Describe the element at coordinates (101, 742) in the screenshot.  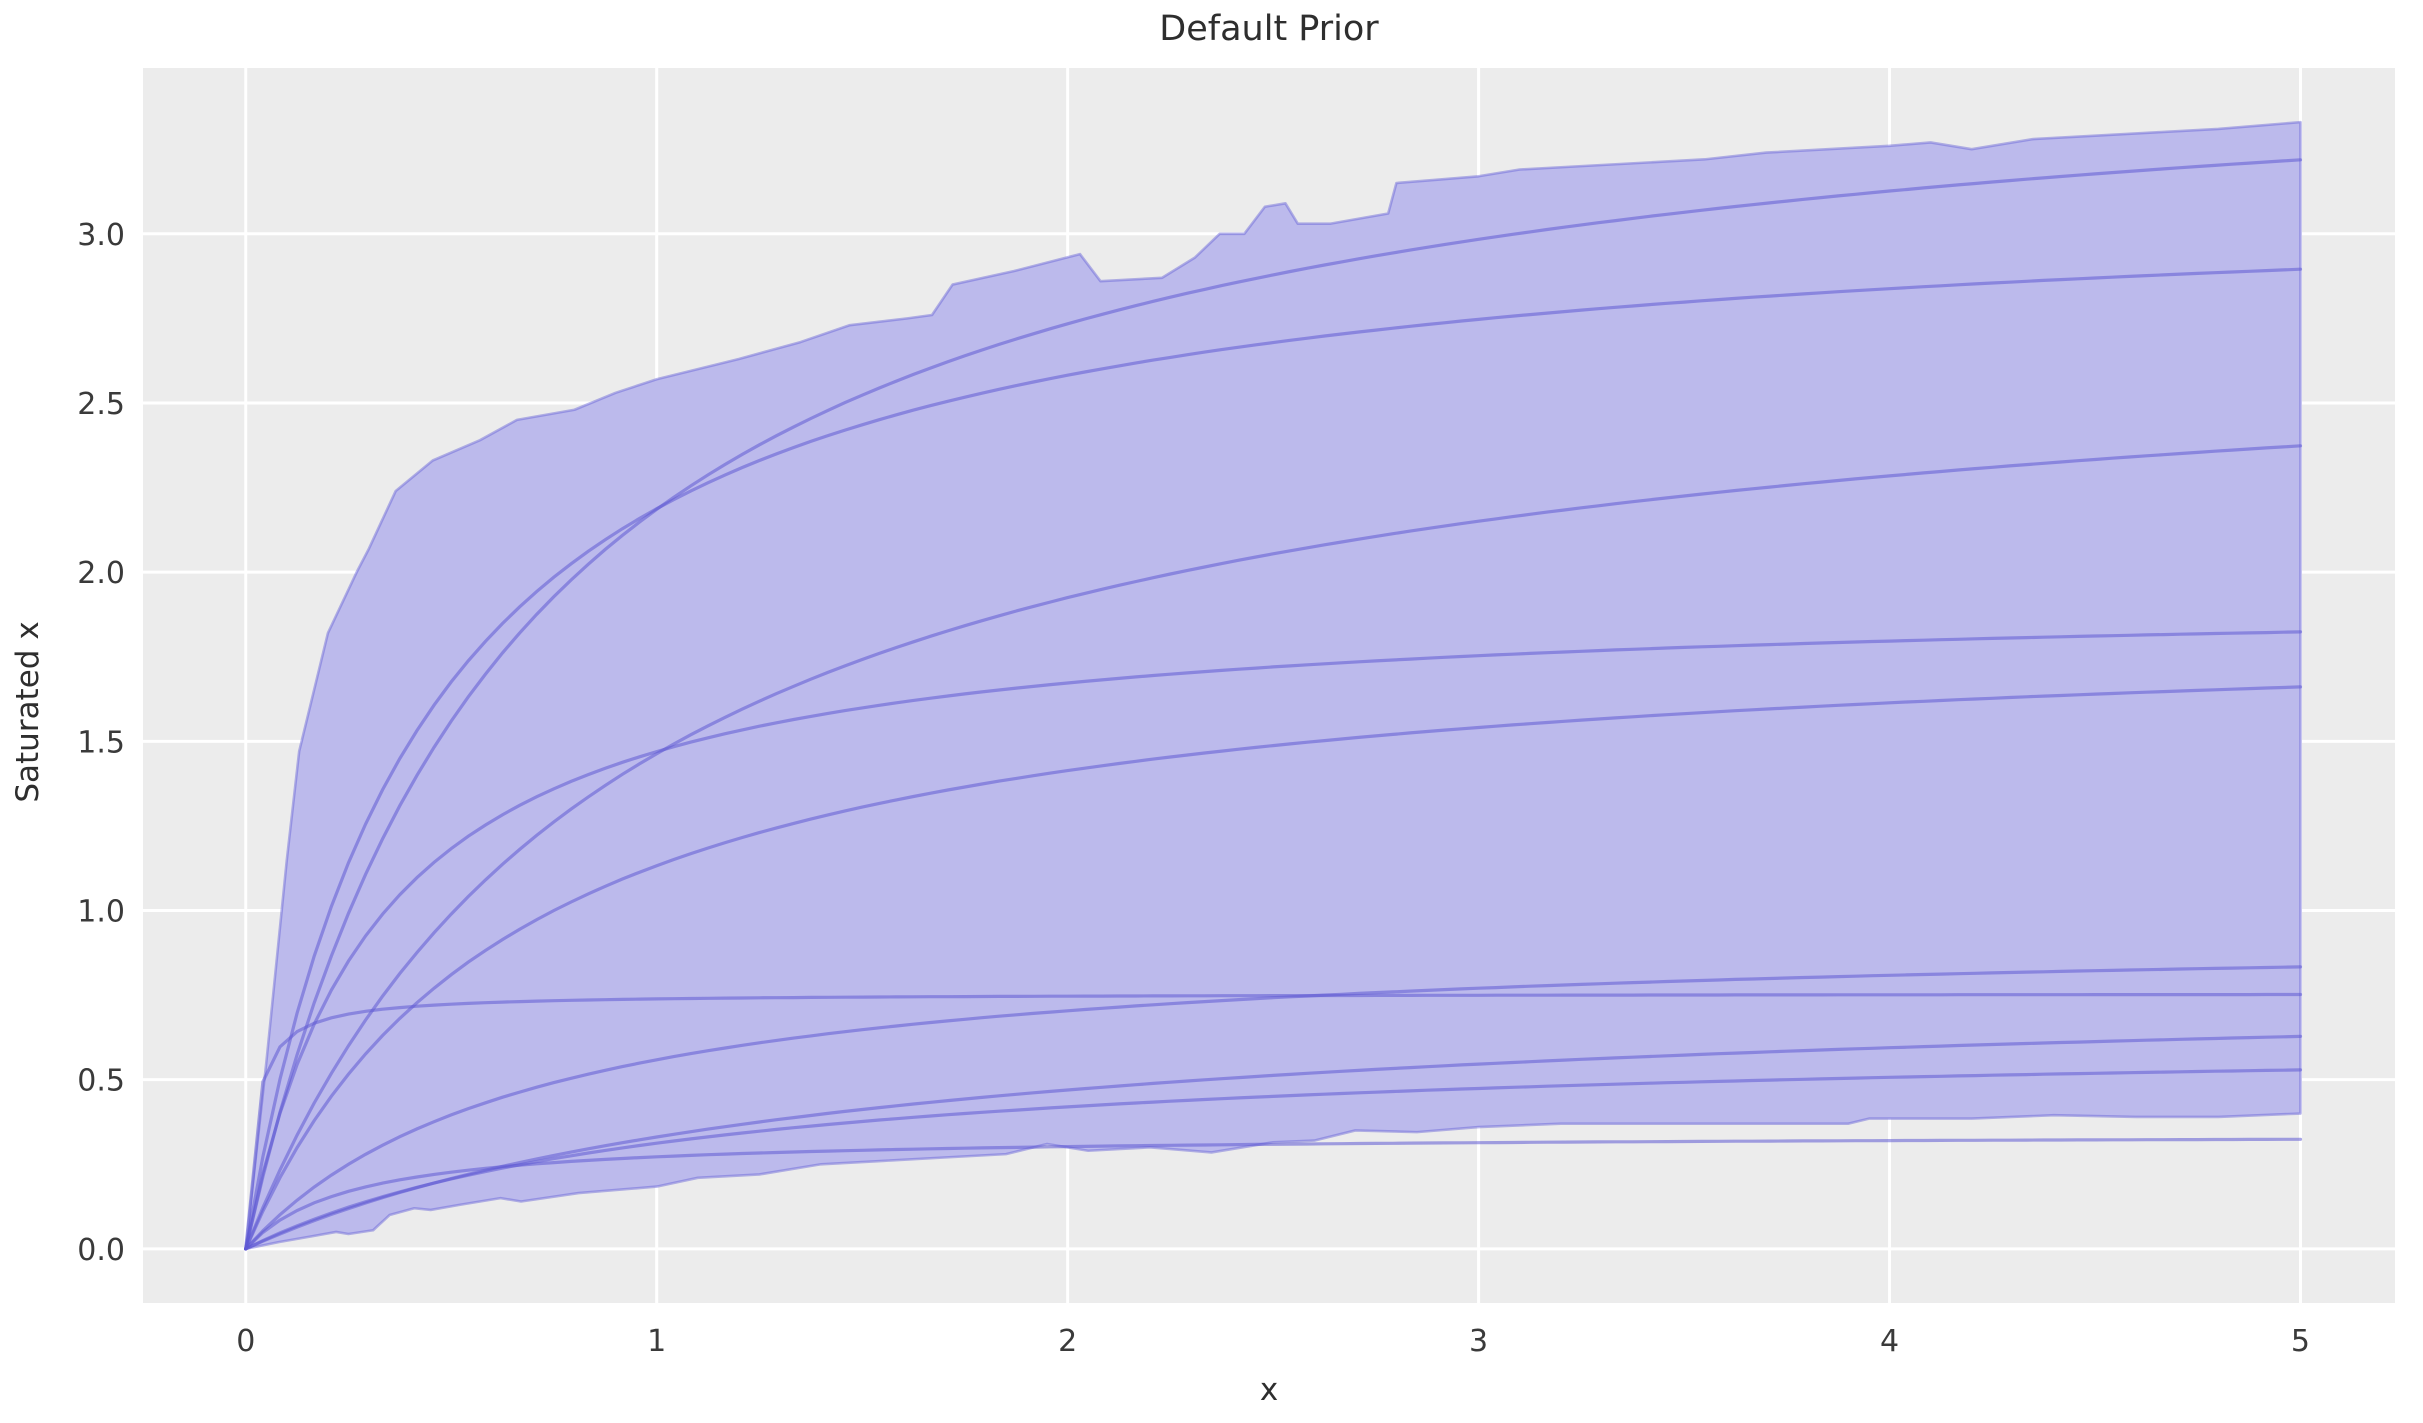
I see `y-tick-label-1.5: 1.5` at that location.